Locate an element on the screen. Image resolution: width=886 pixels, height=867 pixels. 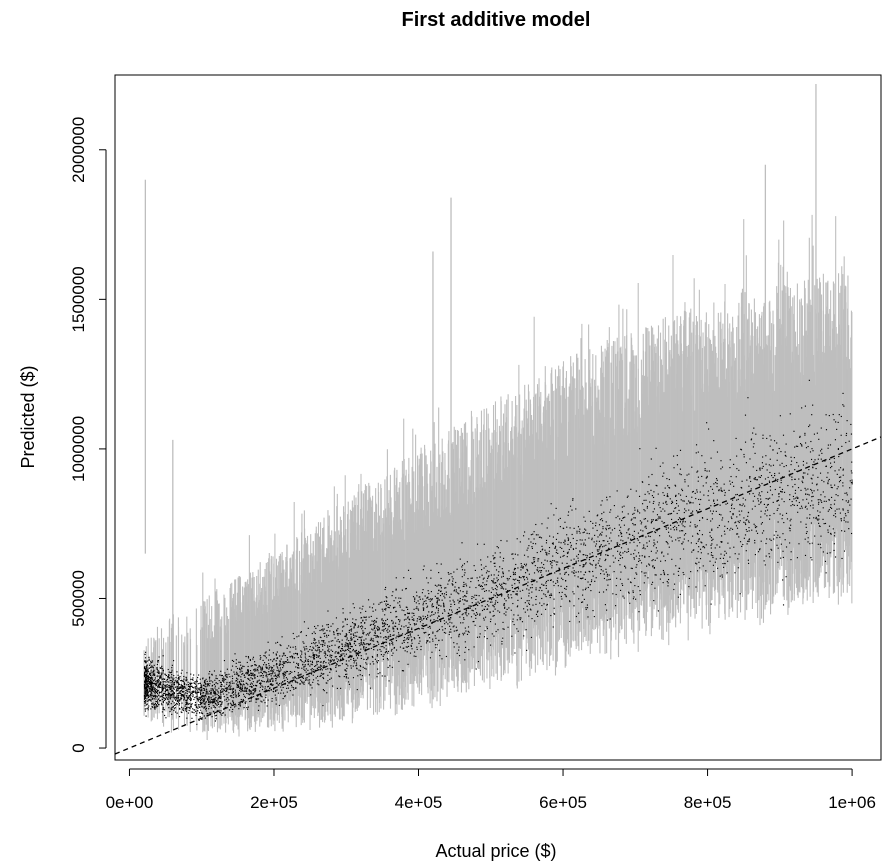
scatter-point-1946 is located at coordinates (560, 557).